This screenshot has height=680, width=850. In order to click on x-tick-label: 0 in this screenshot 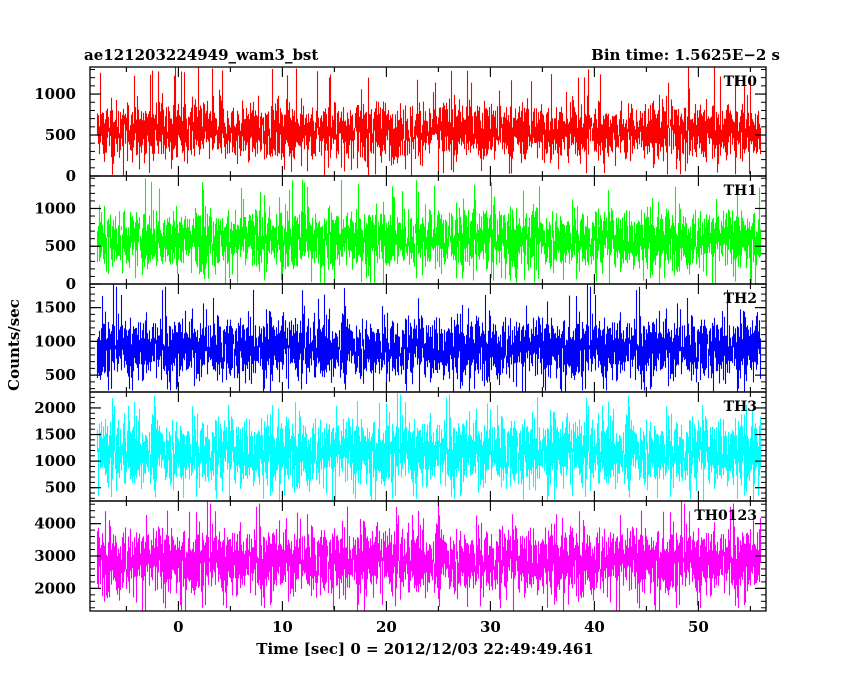, I will do `click(178, 627)`.